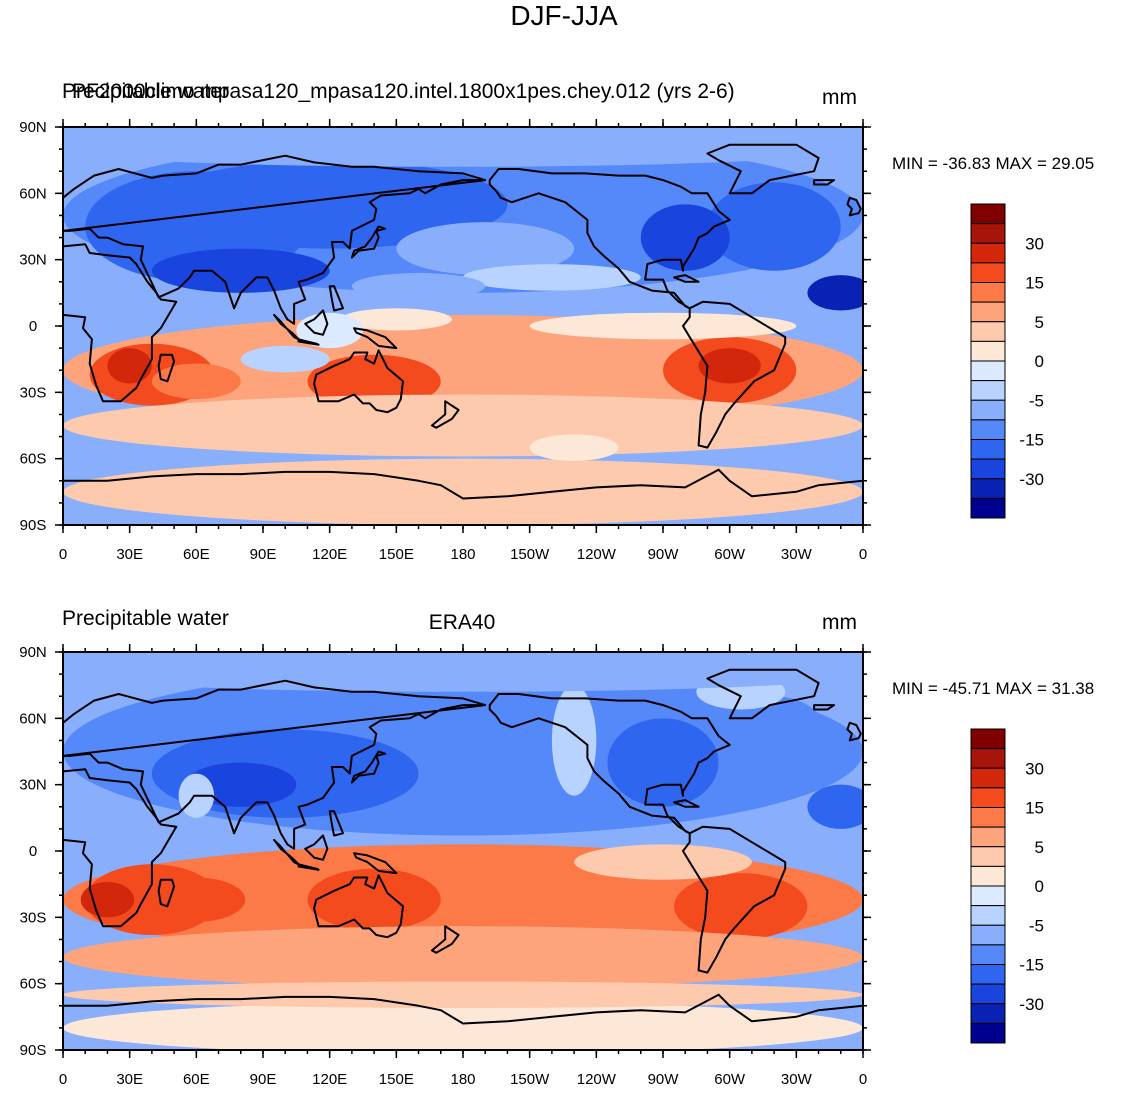 The image size is (1128, 1105). Describe the element at coordinates (33, 984) in the screenshot. I see `lat-label: 60S` at that location.